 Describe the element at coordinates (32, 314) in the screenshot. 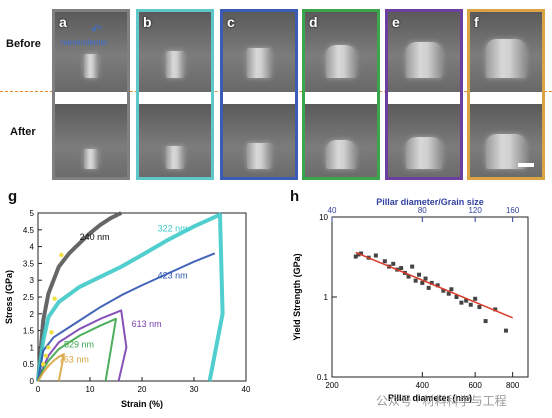

I see `y-tick-label: 2` at that location.